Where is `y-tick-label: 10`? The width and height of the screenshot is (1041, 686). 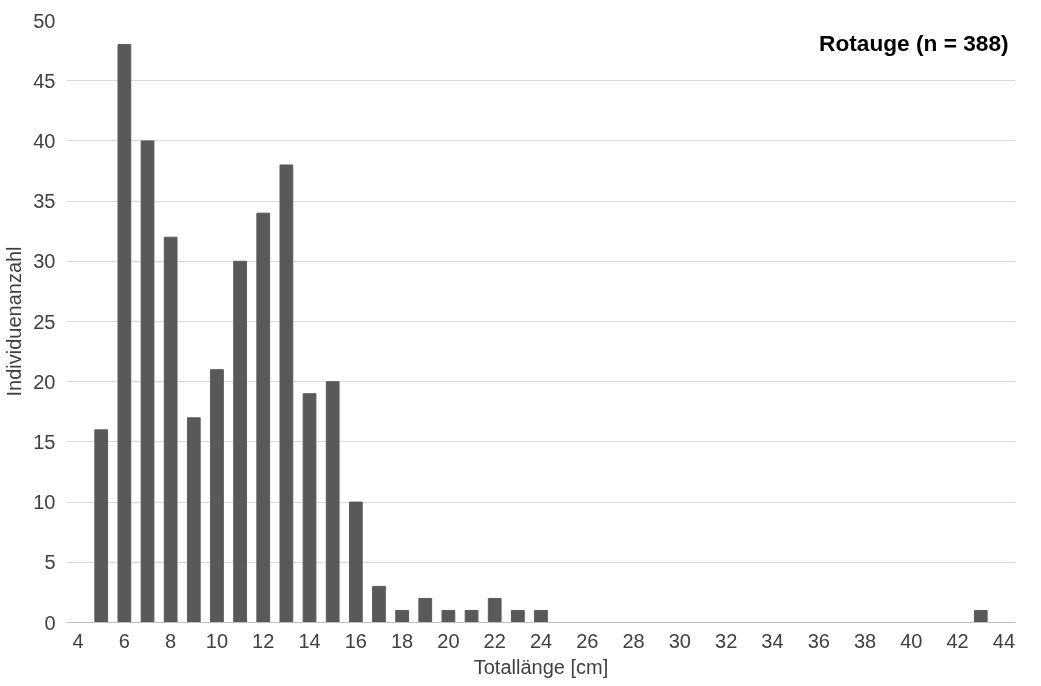
y-tick-label: 10 is located at coordinates (44, 502).